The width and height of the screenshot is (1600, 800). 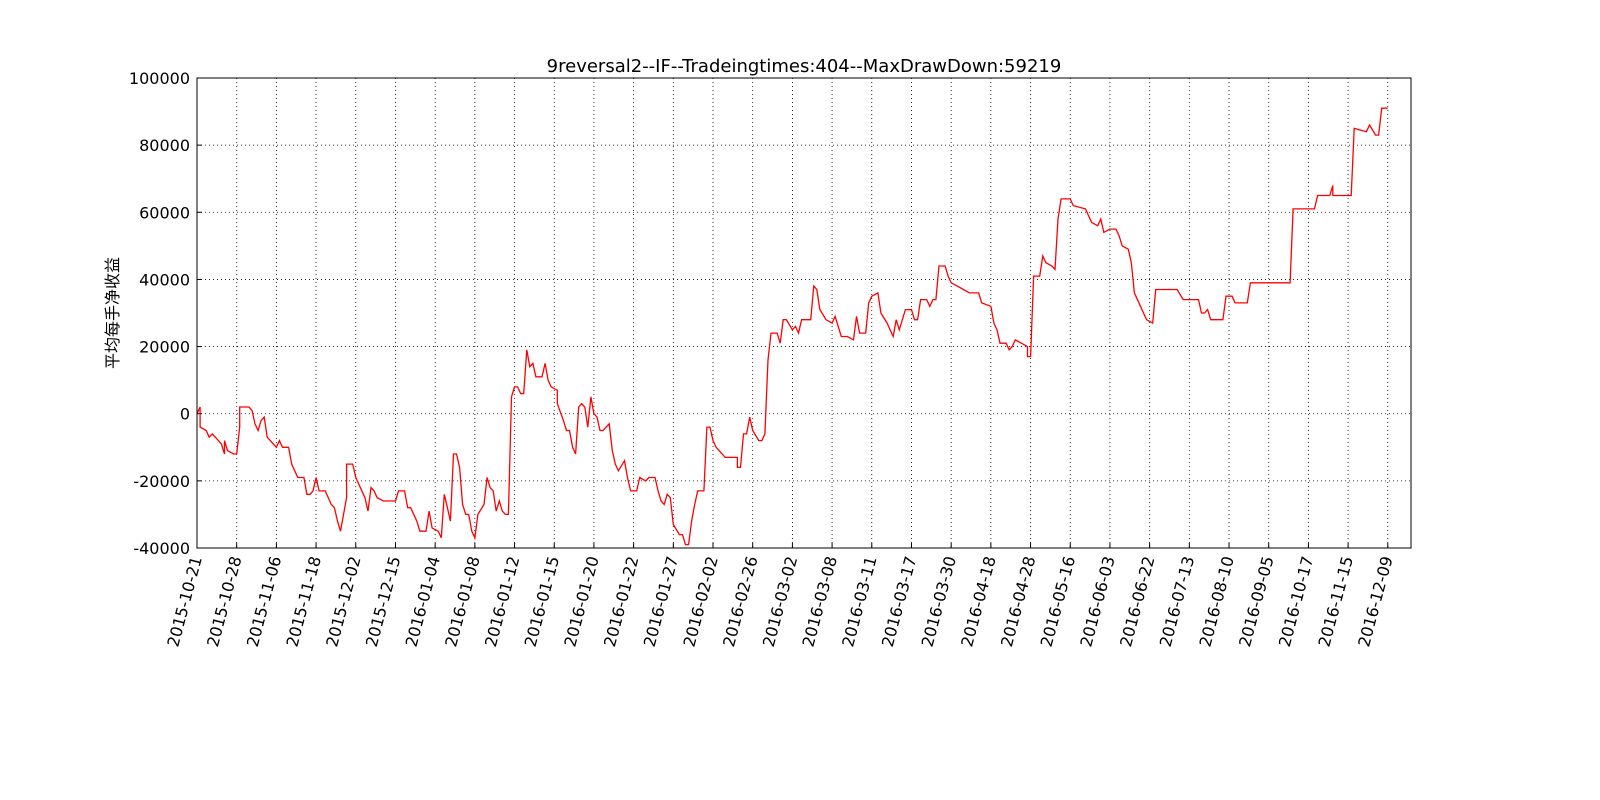 I want to click on x-tick-label: 2016-07-13, so click(x=1177, y=601).